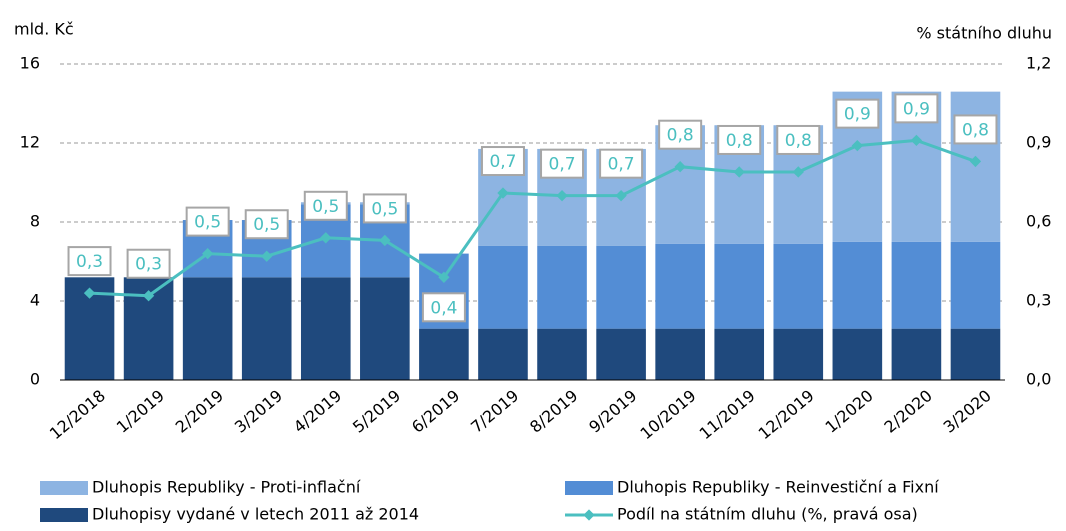 The height and width of the screenshot is (531, 1066). Describe the element at coordinates (848, 411) in the screenshot. I see `x-tick-label: 1/2020` at that location.